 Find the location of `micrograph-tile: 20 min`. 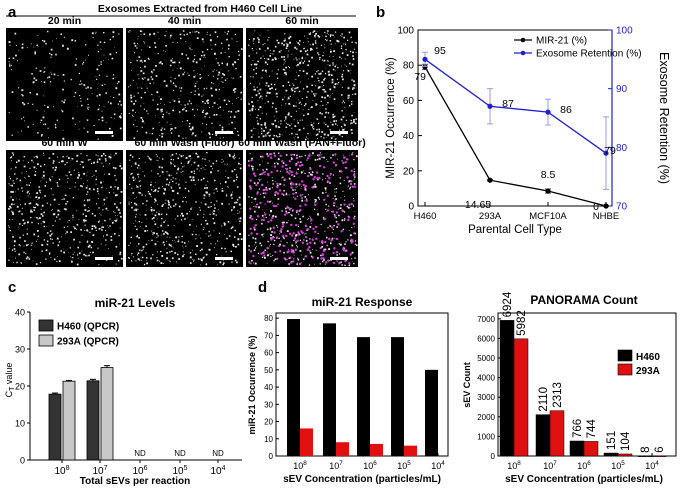

micrograph-tile: 20 min is located at coordinates (64, 78).